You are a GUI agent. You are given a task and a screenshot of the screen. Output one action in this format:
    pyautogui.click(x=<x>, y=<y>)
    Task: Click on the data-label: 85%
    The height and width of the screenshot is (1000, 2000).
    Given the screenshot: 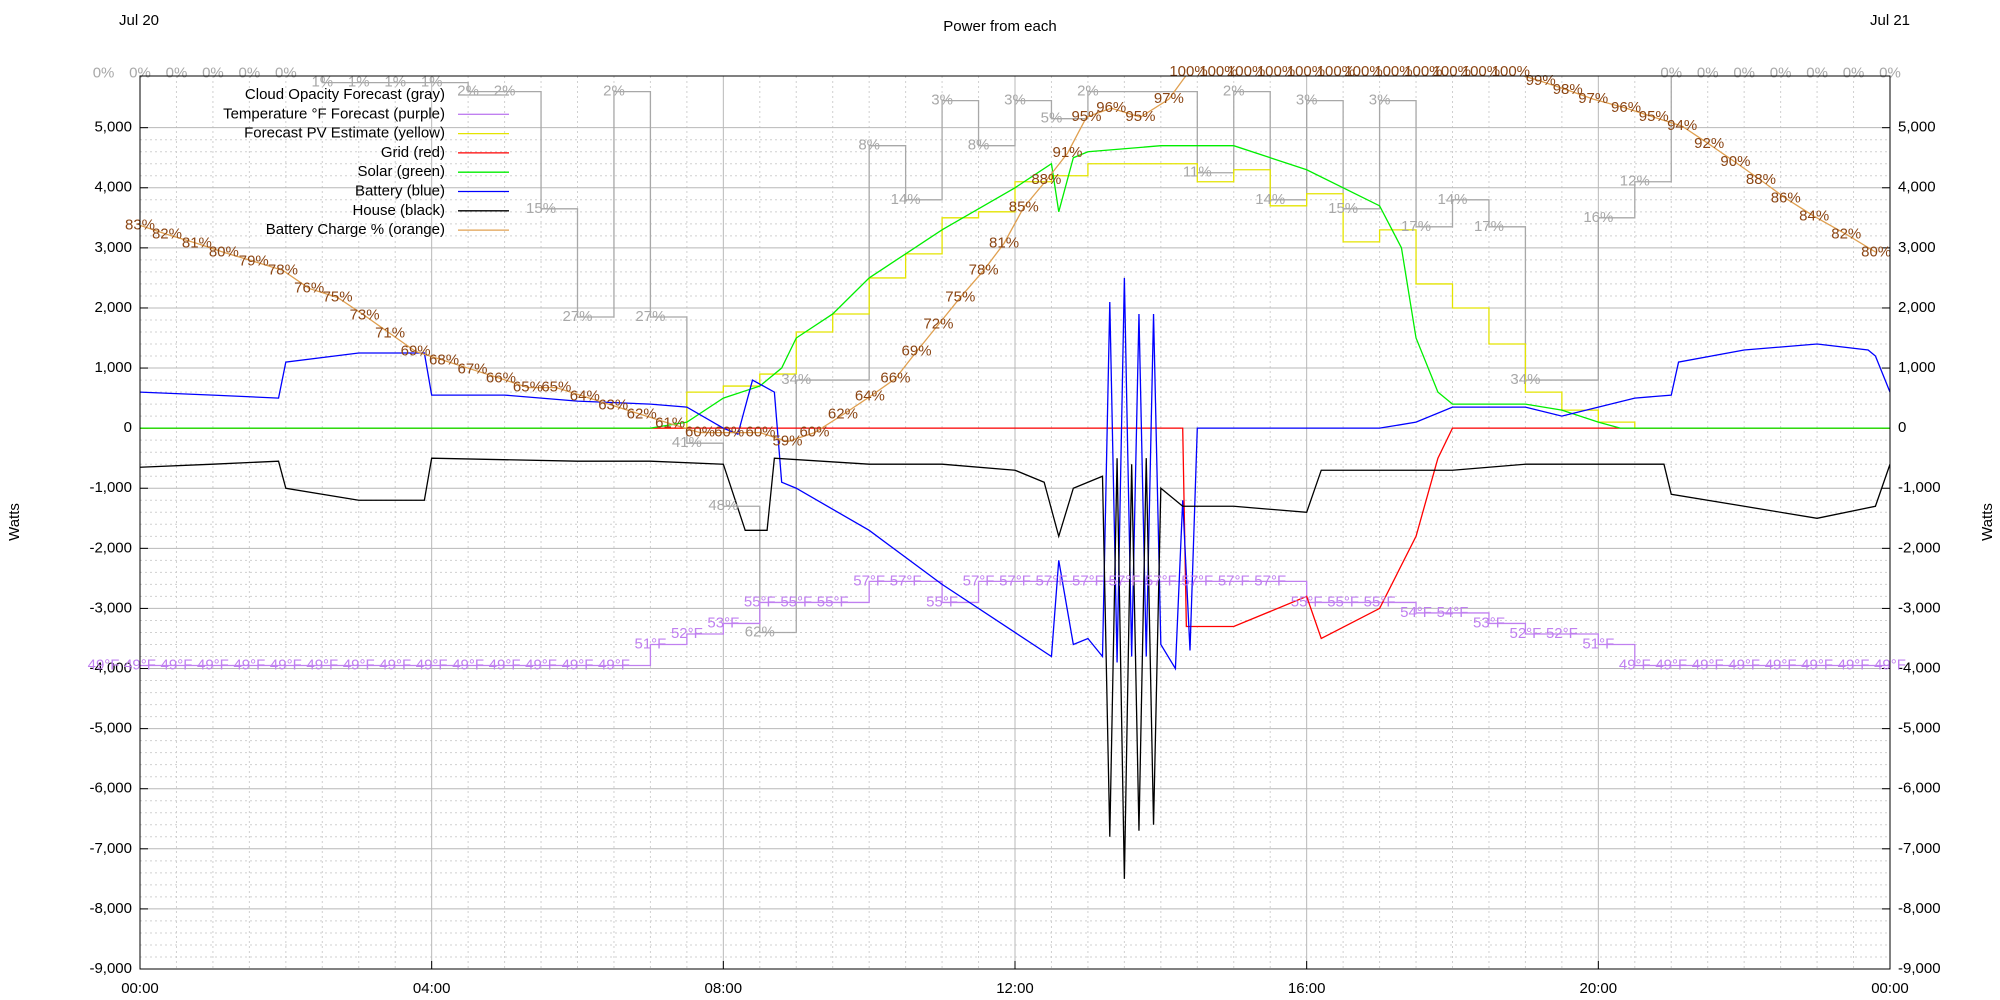 What is the action you would take?
    pyautogui.click(x=1024, y=206)
    